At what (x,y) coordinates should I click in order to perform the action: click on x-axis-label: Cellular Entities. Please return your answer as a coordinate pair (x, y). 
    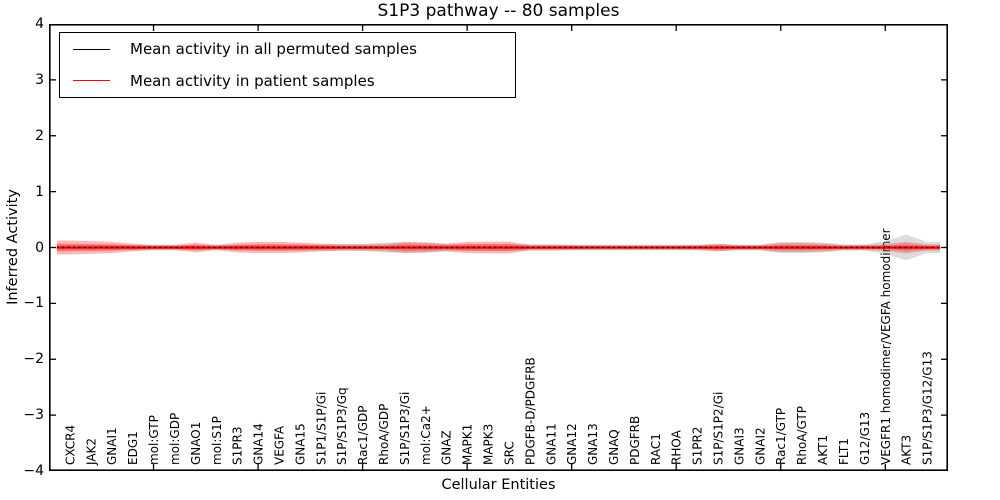
    Looking at the image, I should click on (498, 485).